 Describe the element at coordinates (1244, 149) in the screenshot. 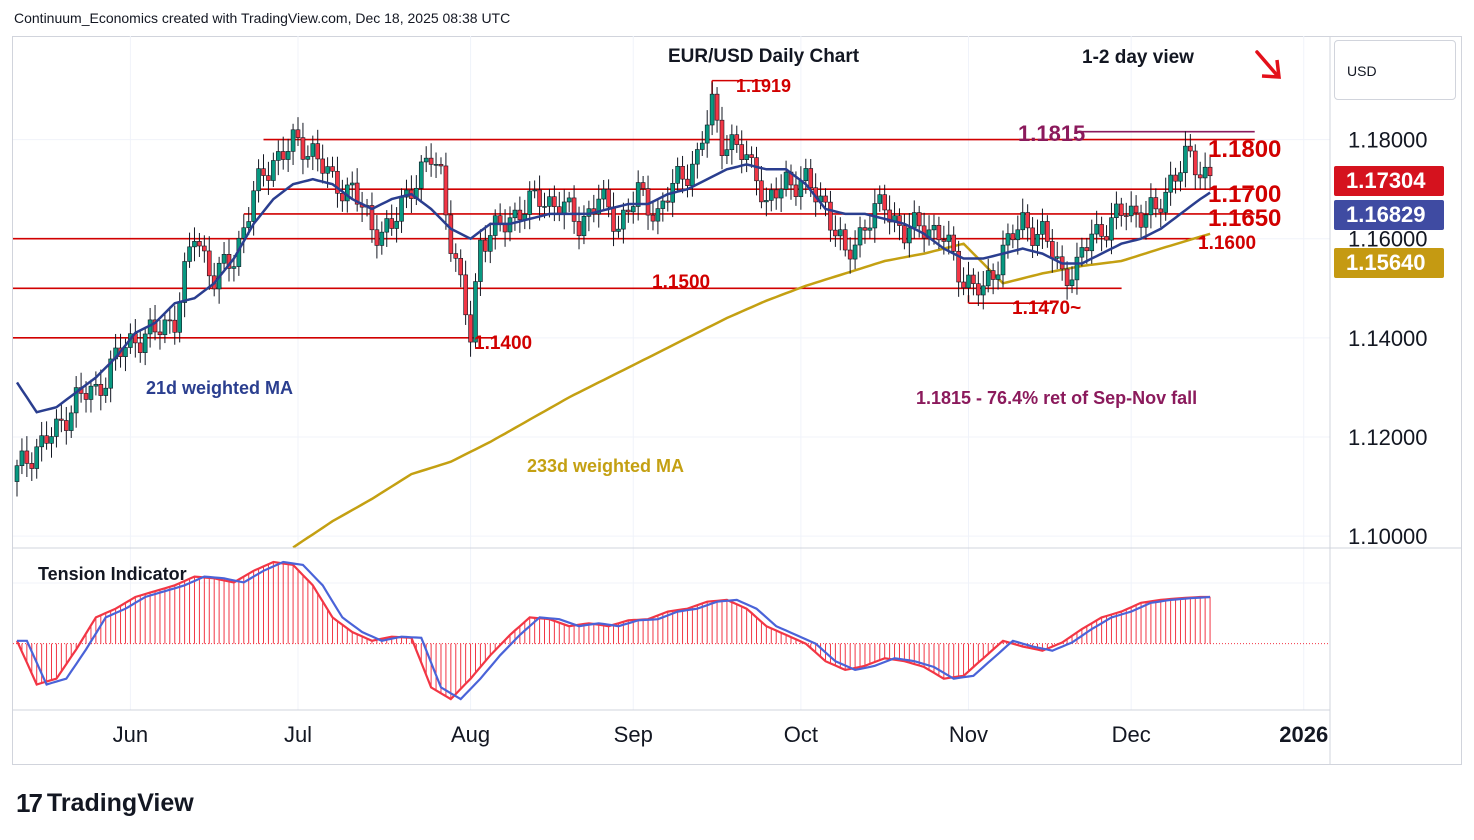

I see `level-label: 1.1800` at that location.